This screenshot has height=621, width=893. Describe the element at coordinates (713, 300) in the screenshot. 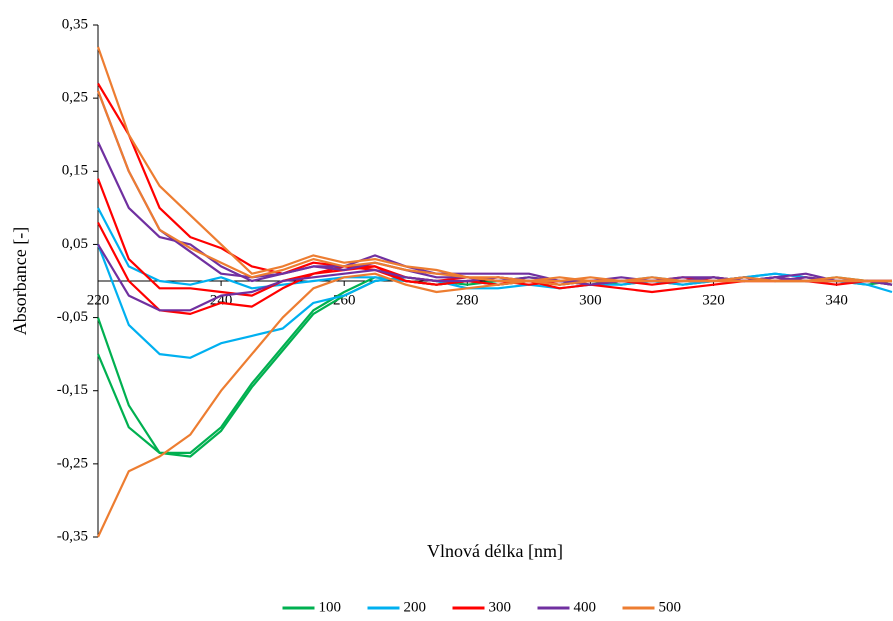

I see `x-tick-label: 320` at that location.